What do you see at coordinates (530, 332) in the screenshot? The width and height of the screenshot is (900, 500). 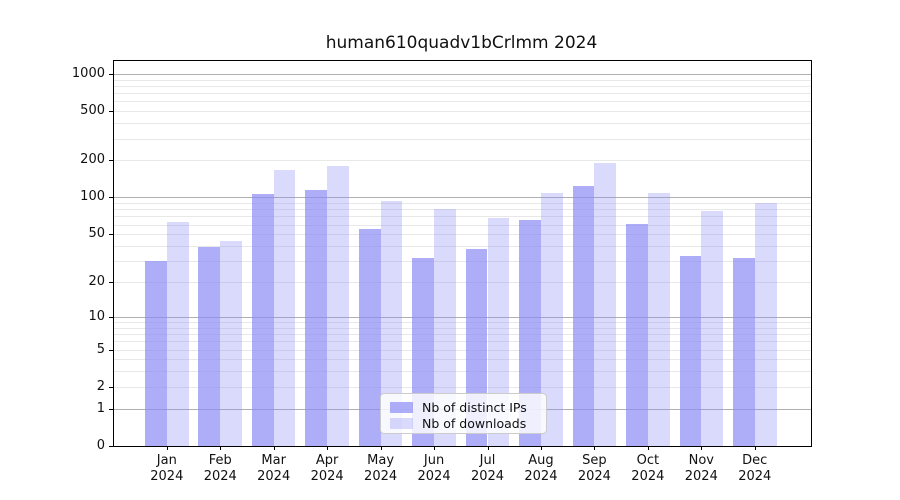 I see `bar-distinct-ips-aug` at bounding box center [530, 332].